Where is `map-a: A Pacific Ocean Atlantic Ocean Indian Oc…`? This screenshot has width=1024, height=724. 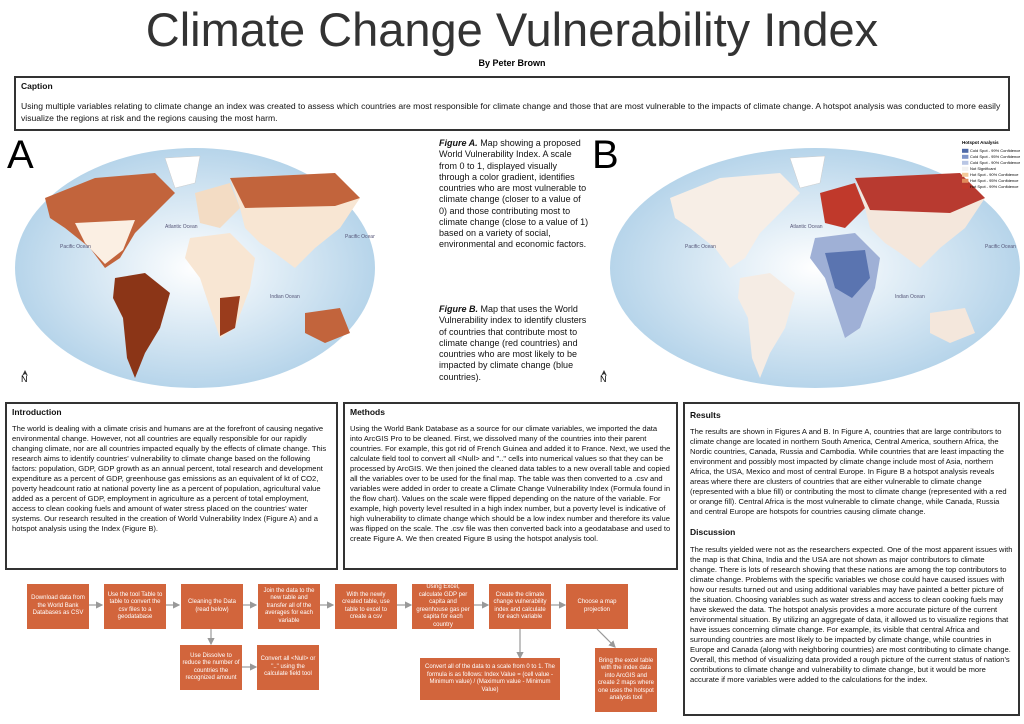 map-a: A Pacific Ocean Atlantic Ocean Indian Oc… is located at coordinates (191, 263).